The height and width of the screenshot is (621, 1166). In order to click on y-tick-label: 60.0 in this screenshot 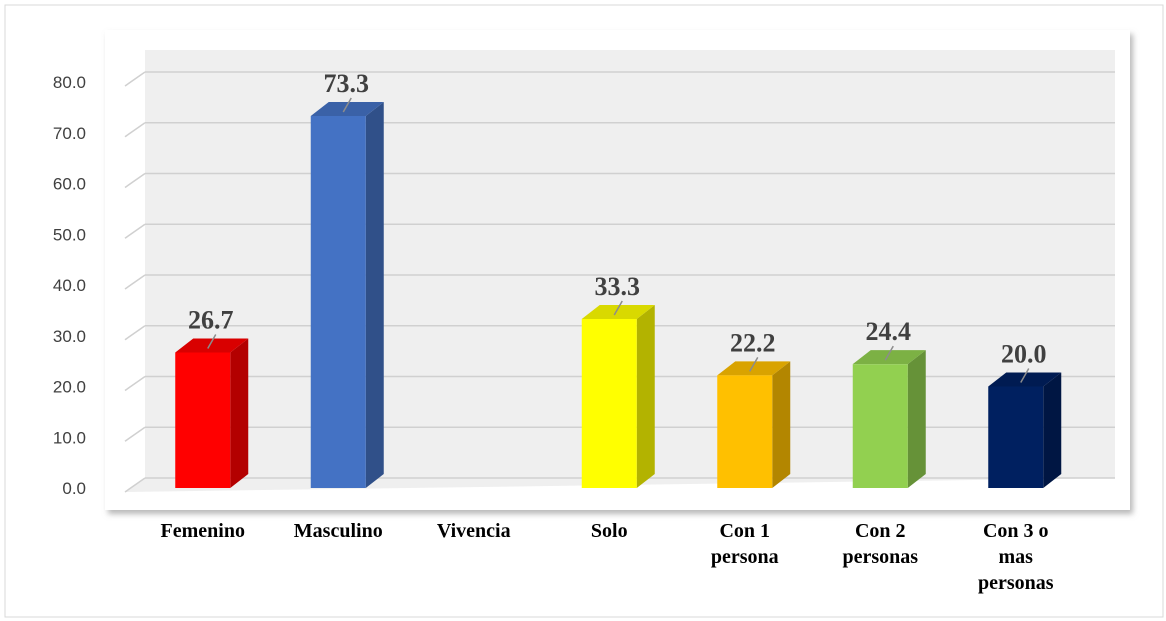, I will do `click(69, 184)`.